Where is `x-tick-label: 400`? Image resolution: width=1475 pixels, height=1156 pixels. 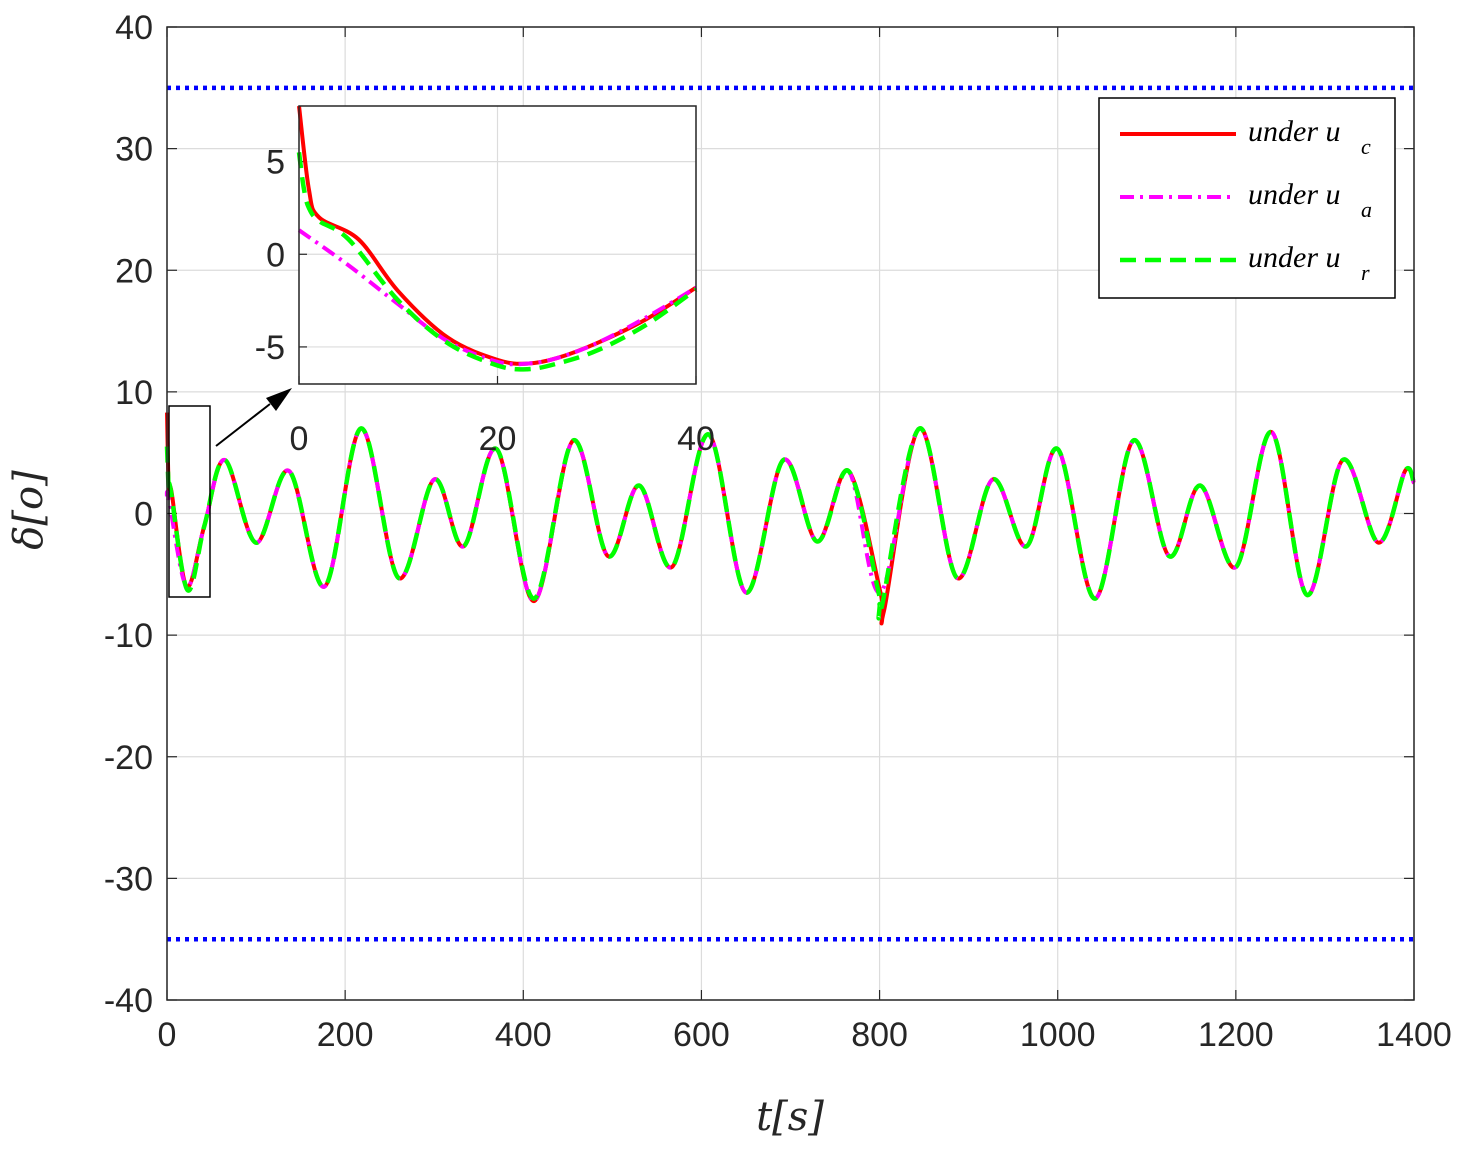 x-tick-label: 400 is located at coordinates (523, 1035).